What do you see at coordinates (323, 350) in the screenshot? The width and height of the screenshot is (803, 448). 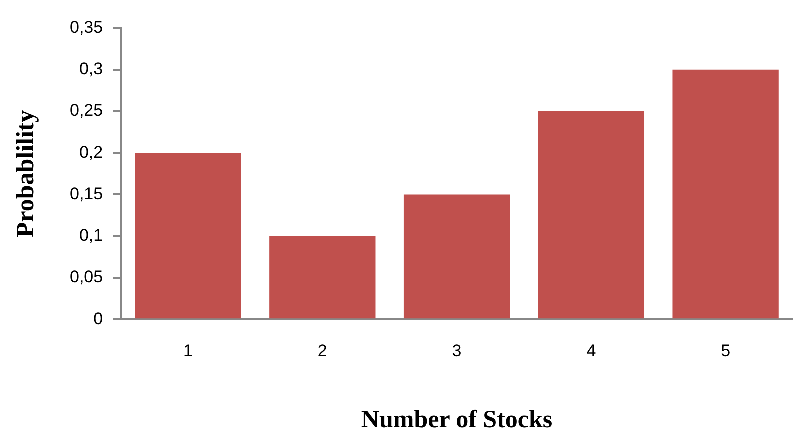 I see `x-tick-label: 2` at bounding box center [323, 350].